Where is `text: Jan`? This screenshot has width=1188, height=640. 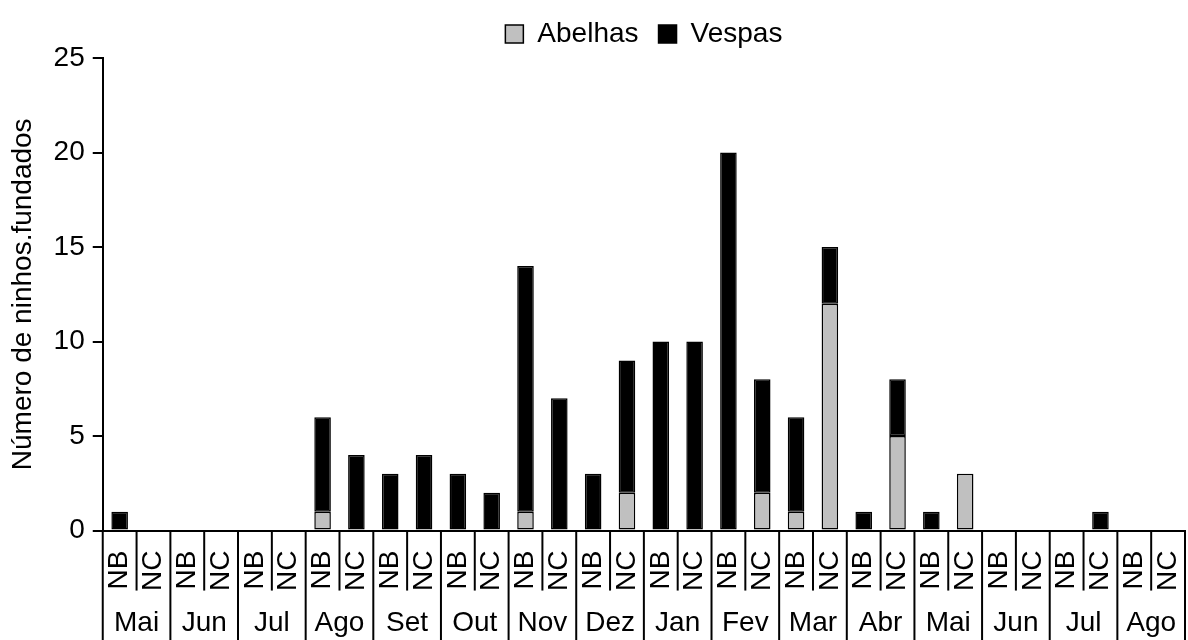 text: Jan is located at coordinates (678, 621).